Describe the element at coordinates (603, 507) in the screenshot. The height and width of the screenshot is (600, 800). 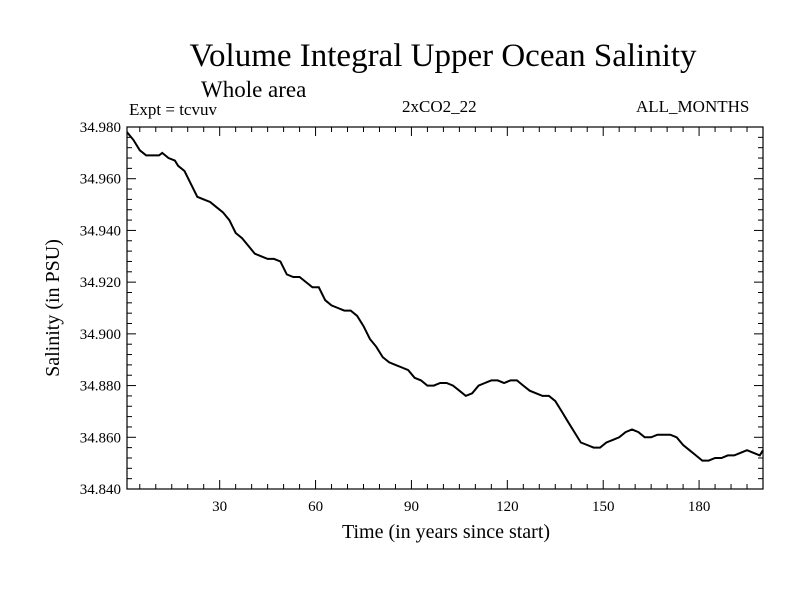
I see `x-tick-label: 150` at that location.